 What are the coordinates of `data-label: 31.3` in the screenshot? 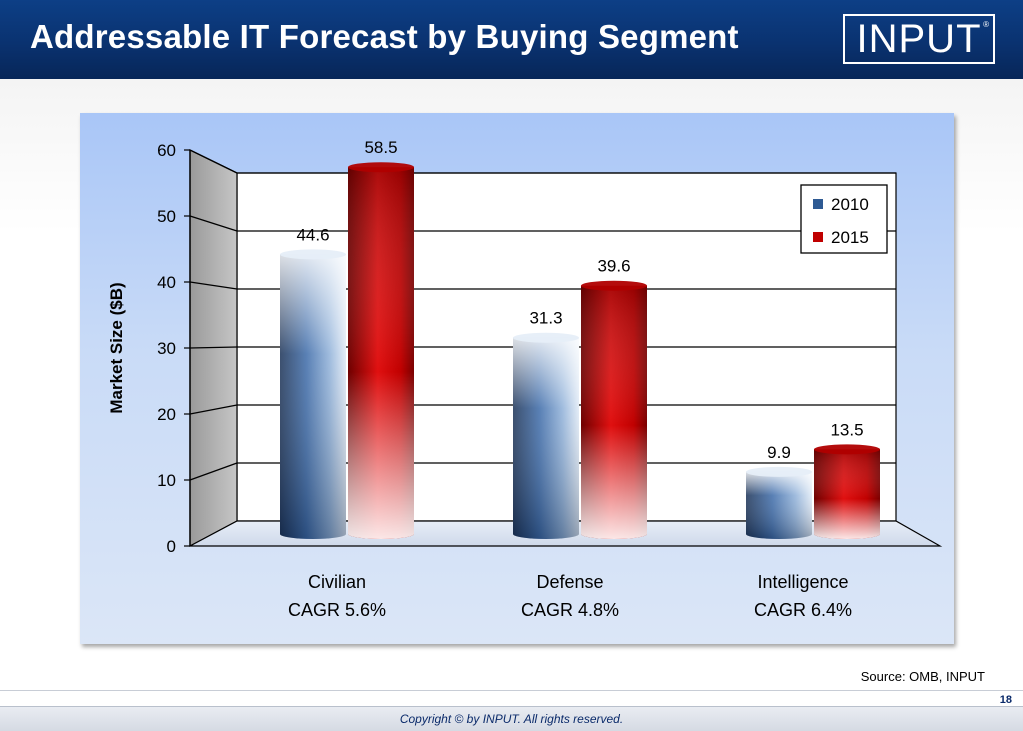 It's located at (545, 318).